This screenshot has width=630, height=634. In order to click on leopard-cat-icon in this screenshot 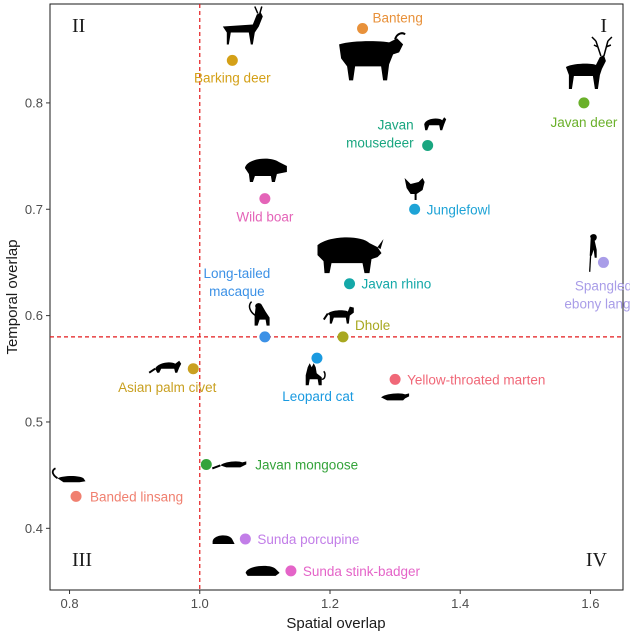, I will do `click(315, 374)`.